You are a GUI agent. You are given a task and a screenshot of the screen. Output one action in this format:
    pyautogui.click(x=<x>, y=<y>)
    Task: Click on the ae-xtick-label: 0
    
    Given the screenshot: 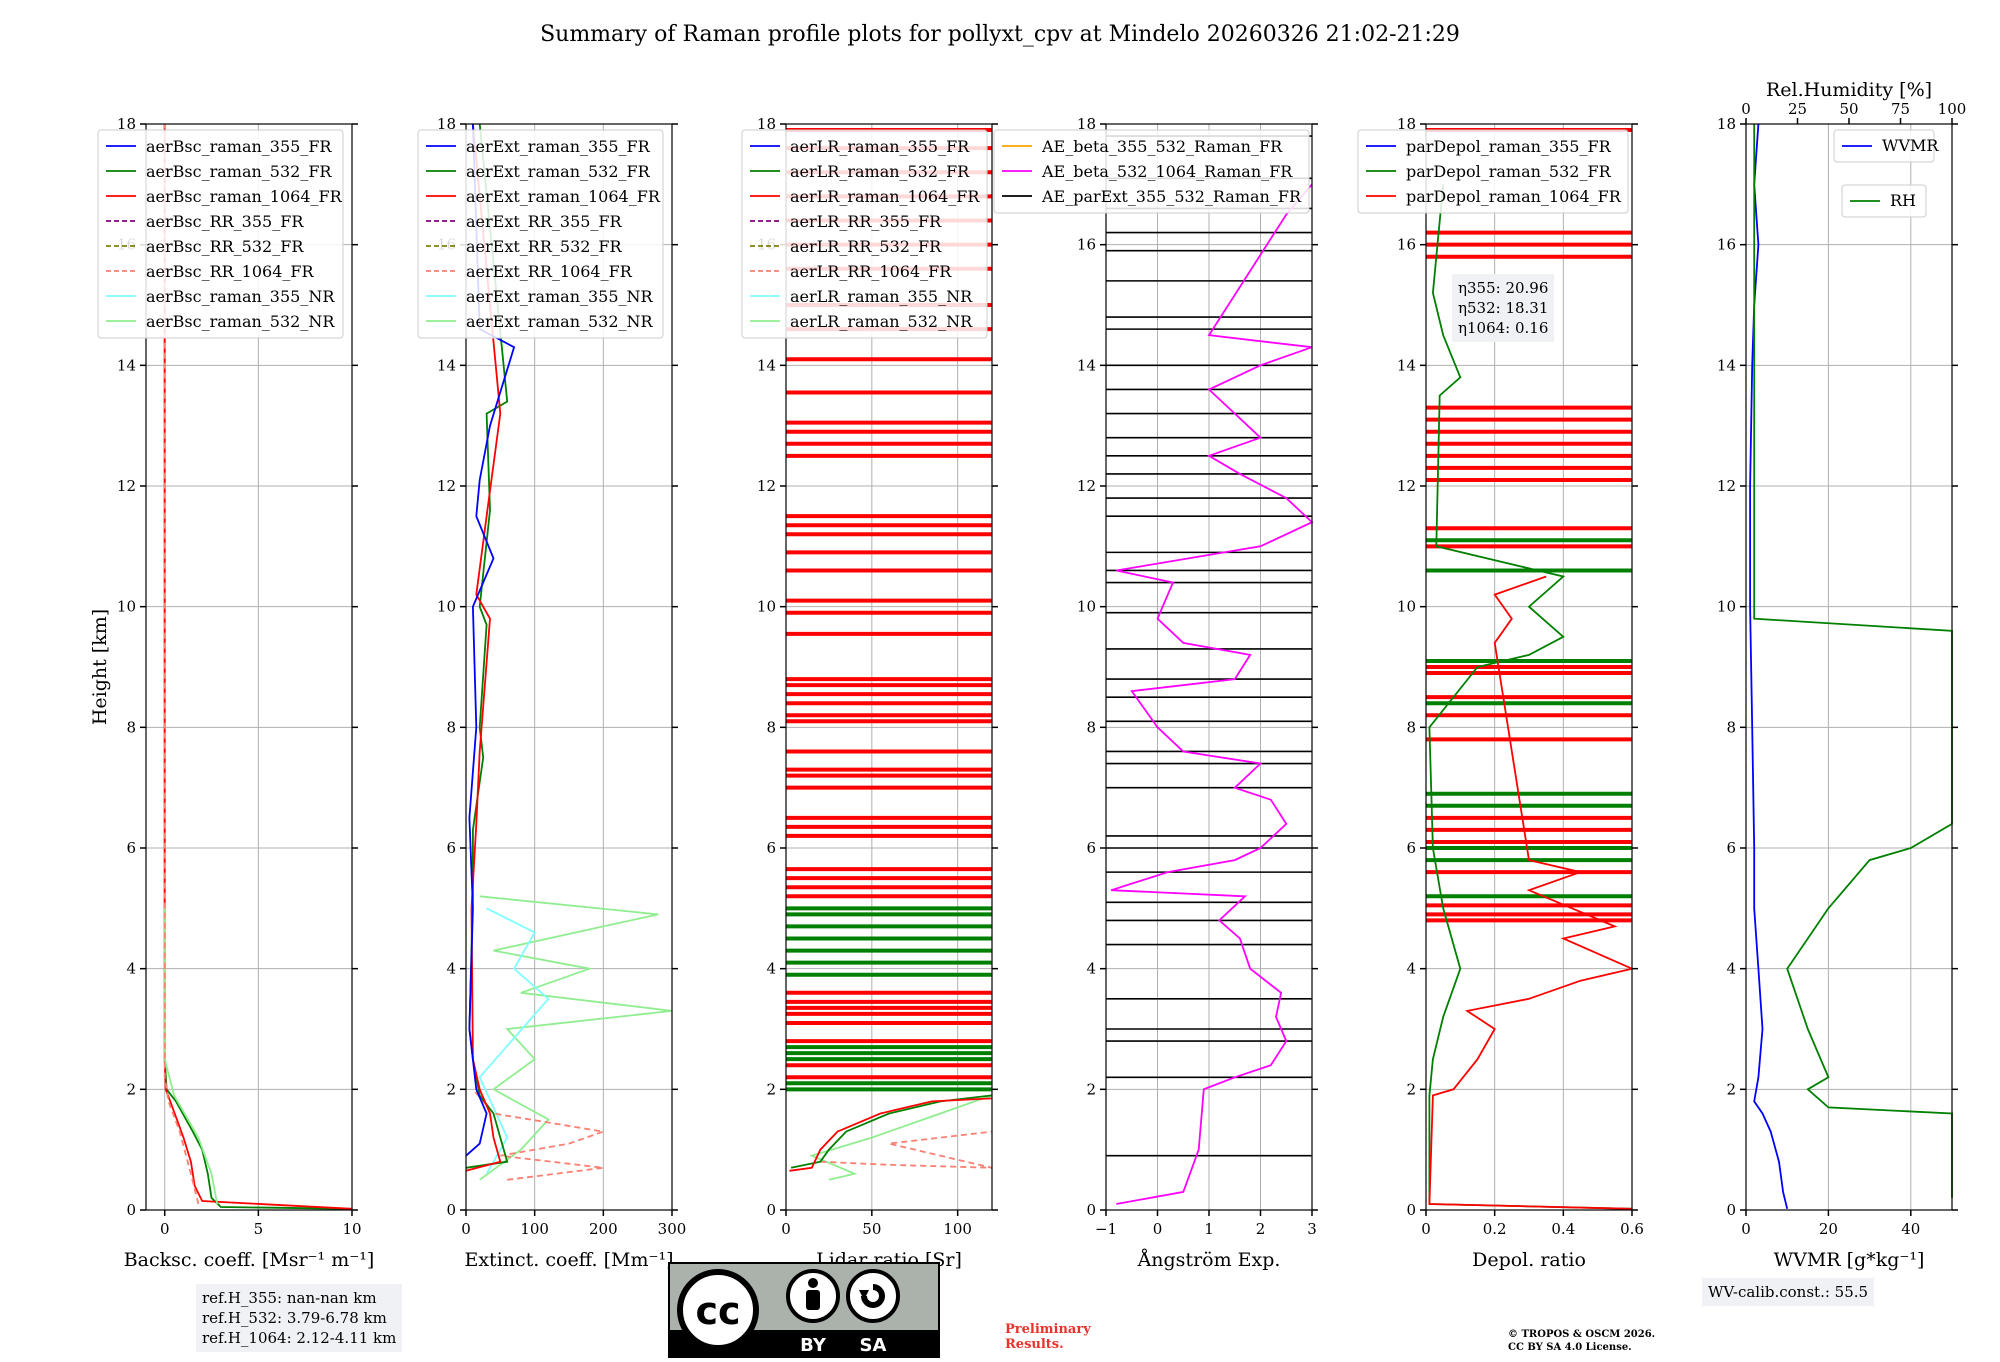 What is the action you would take?
    pyautogui.click(x=1158, y=1229)
    